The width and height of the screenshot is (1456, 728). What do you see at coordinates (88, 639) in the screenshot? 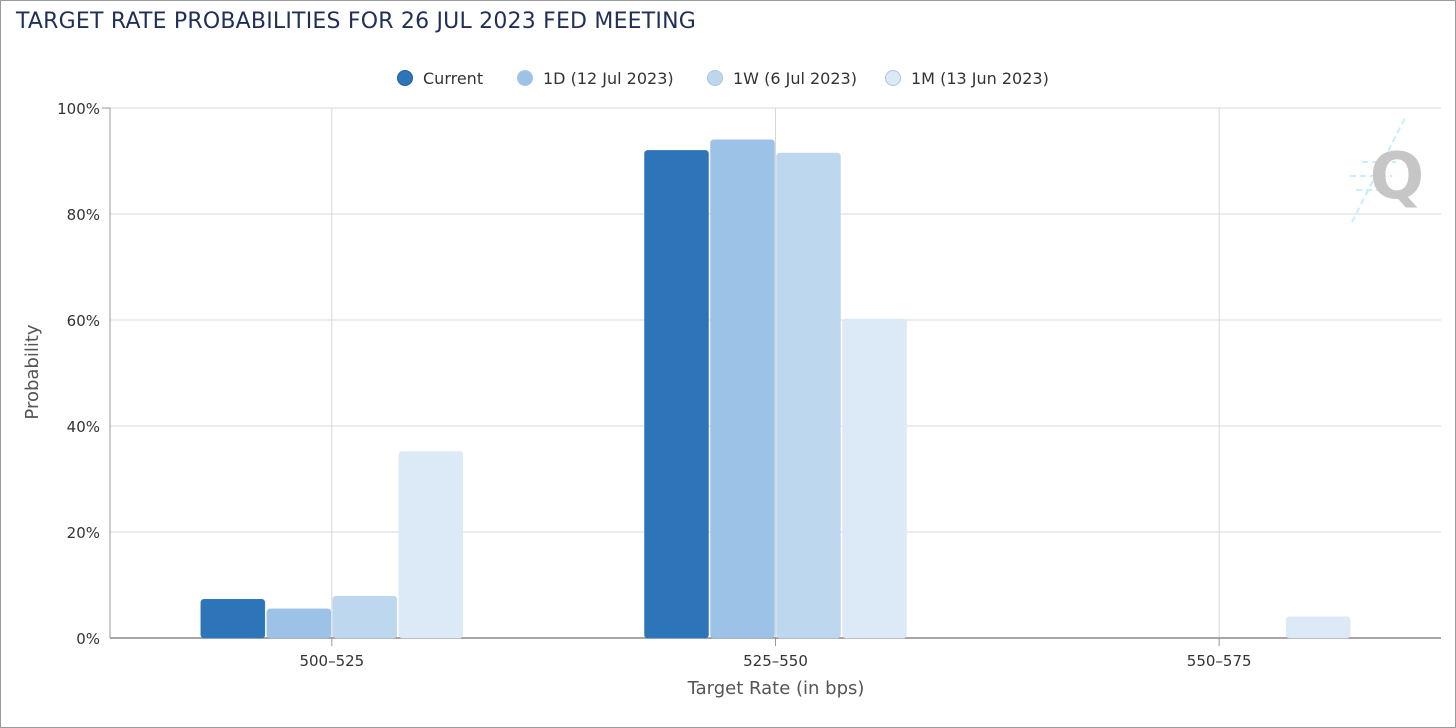
I see `y-tick-label: 0%` at bounding box center [88, 639].